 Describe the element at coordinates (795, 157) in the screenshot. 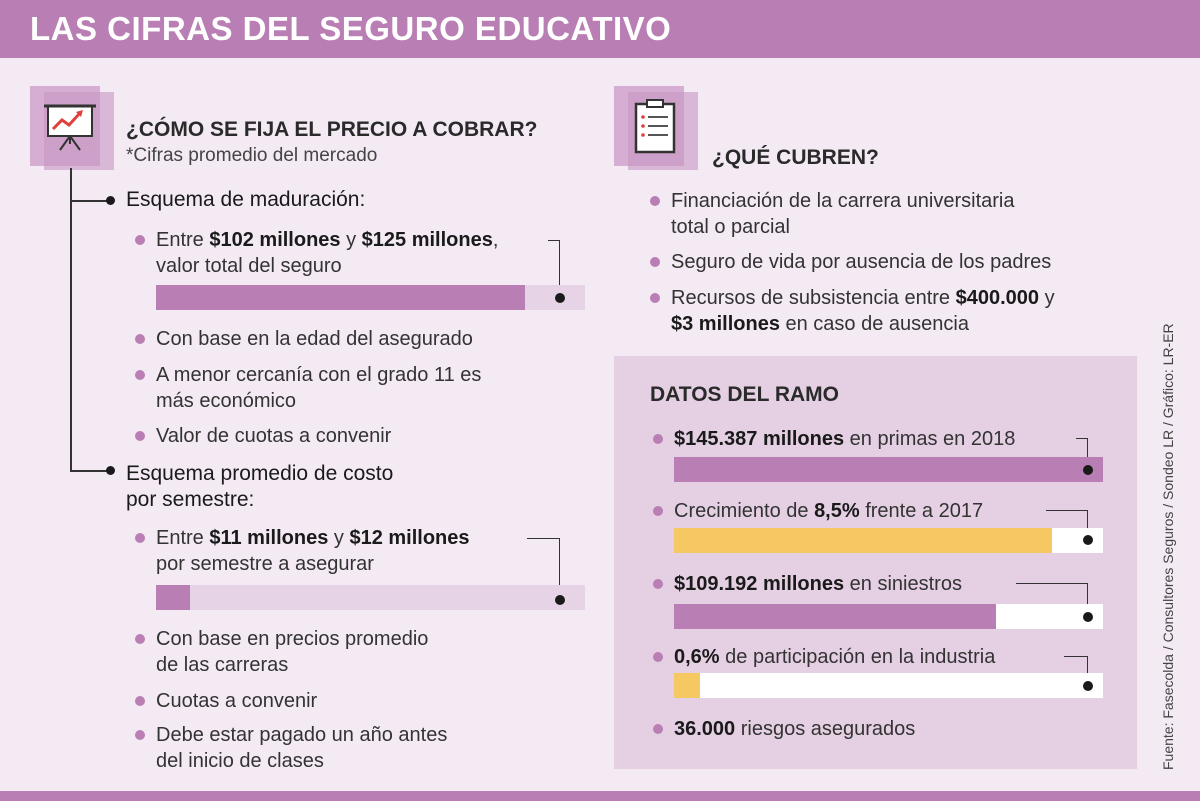

I see `right-section-title: ¿QUÉ CUBREN?` at that location.